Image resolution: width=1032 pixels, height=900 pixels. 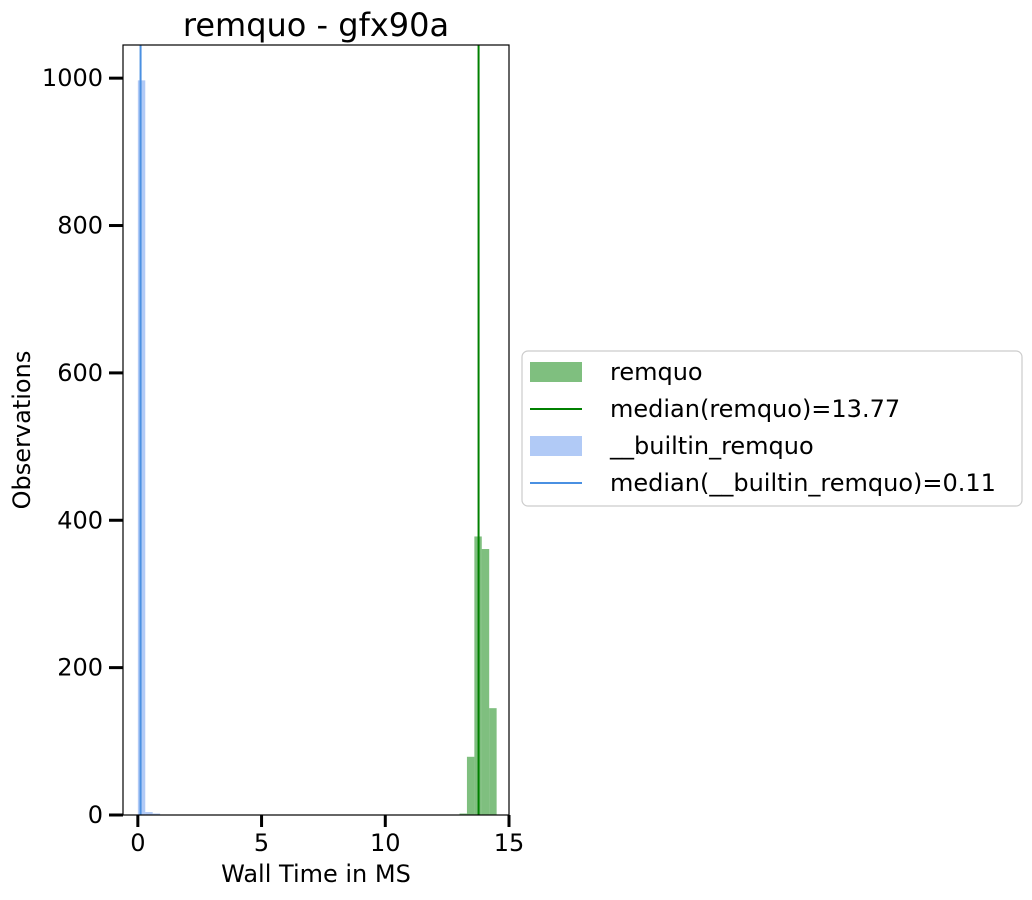 I want to click on x-tick-label: 5, so click(x=261, y=843).